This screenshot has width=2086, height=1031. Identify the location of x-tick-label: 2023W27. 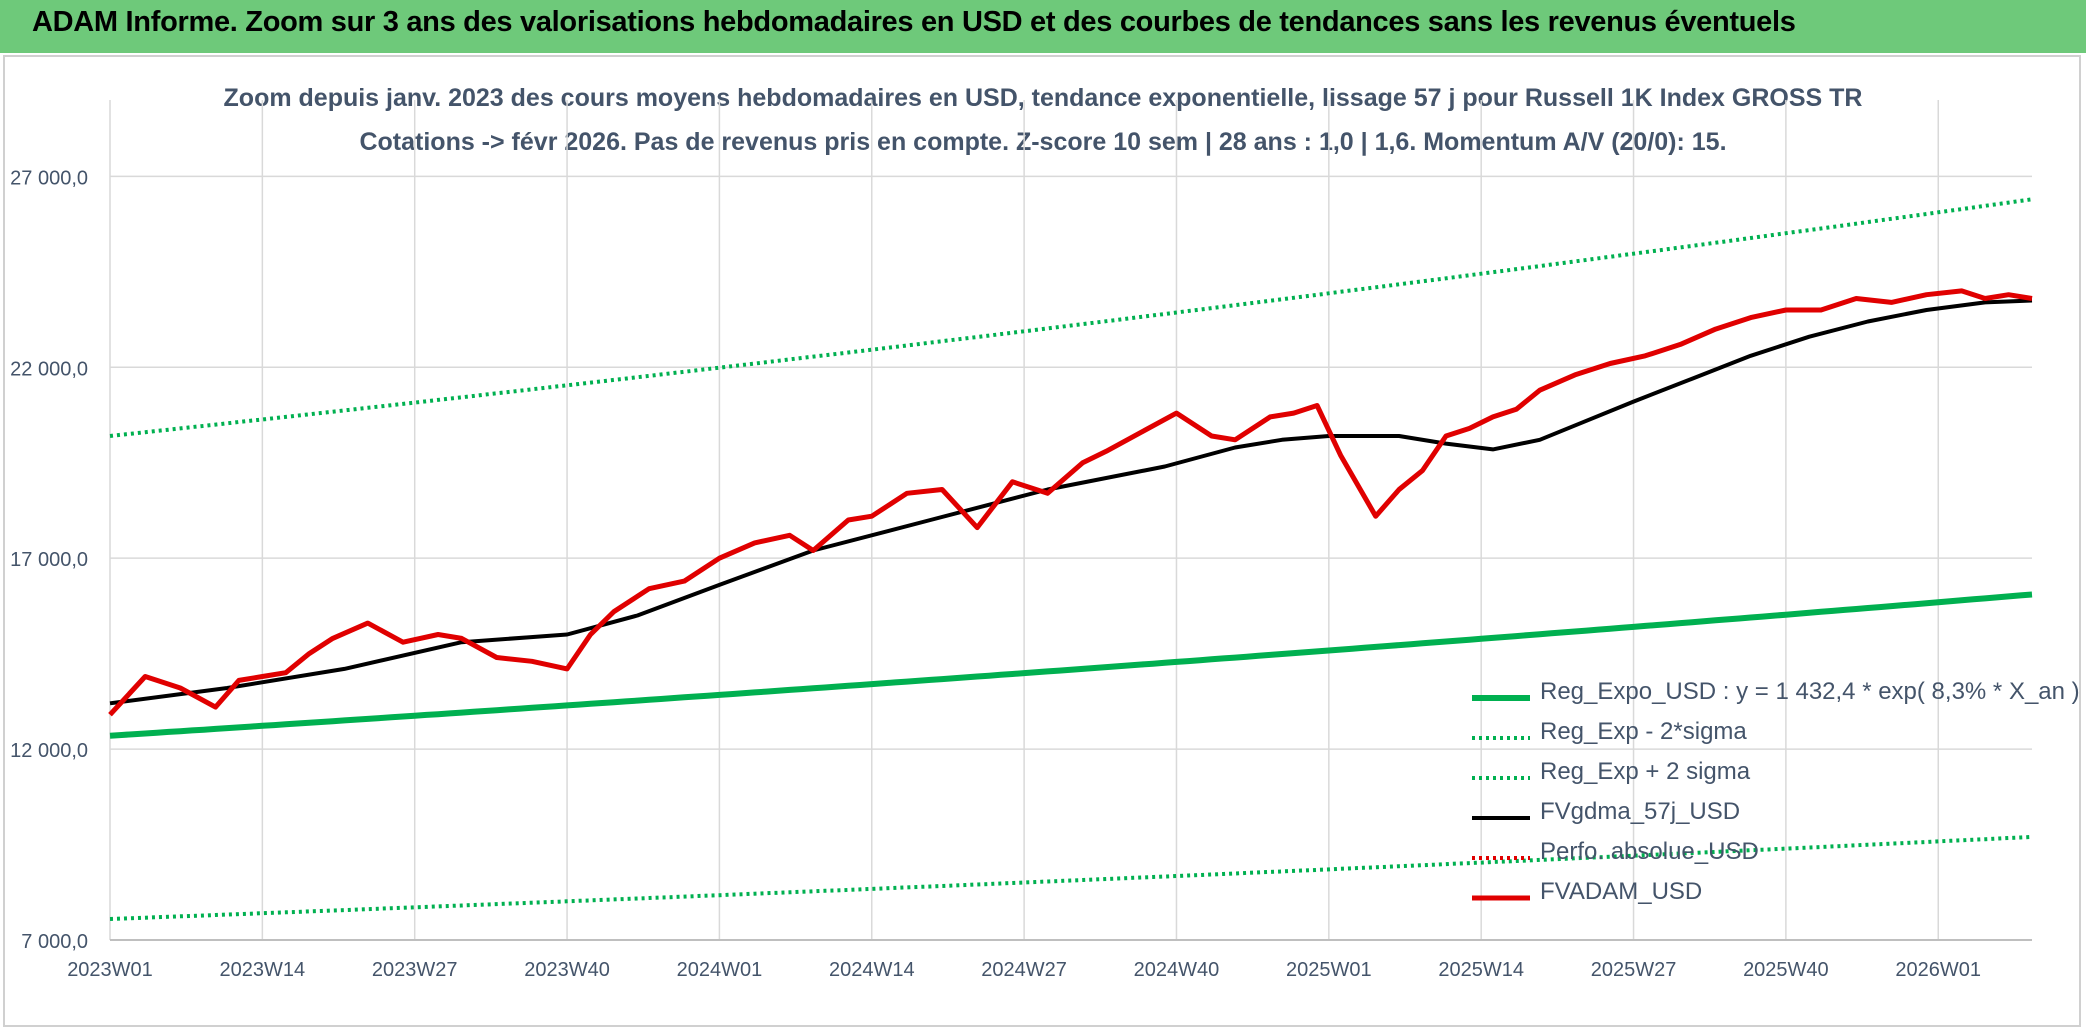
(415, 970).